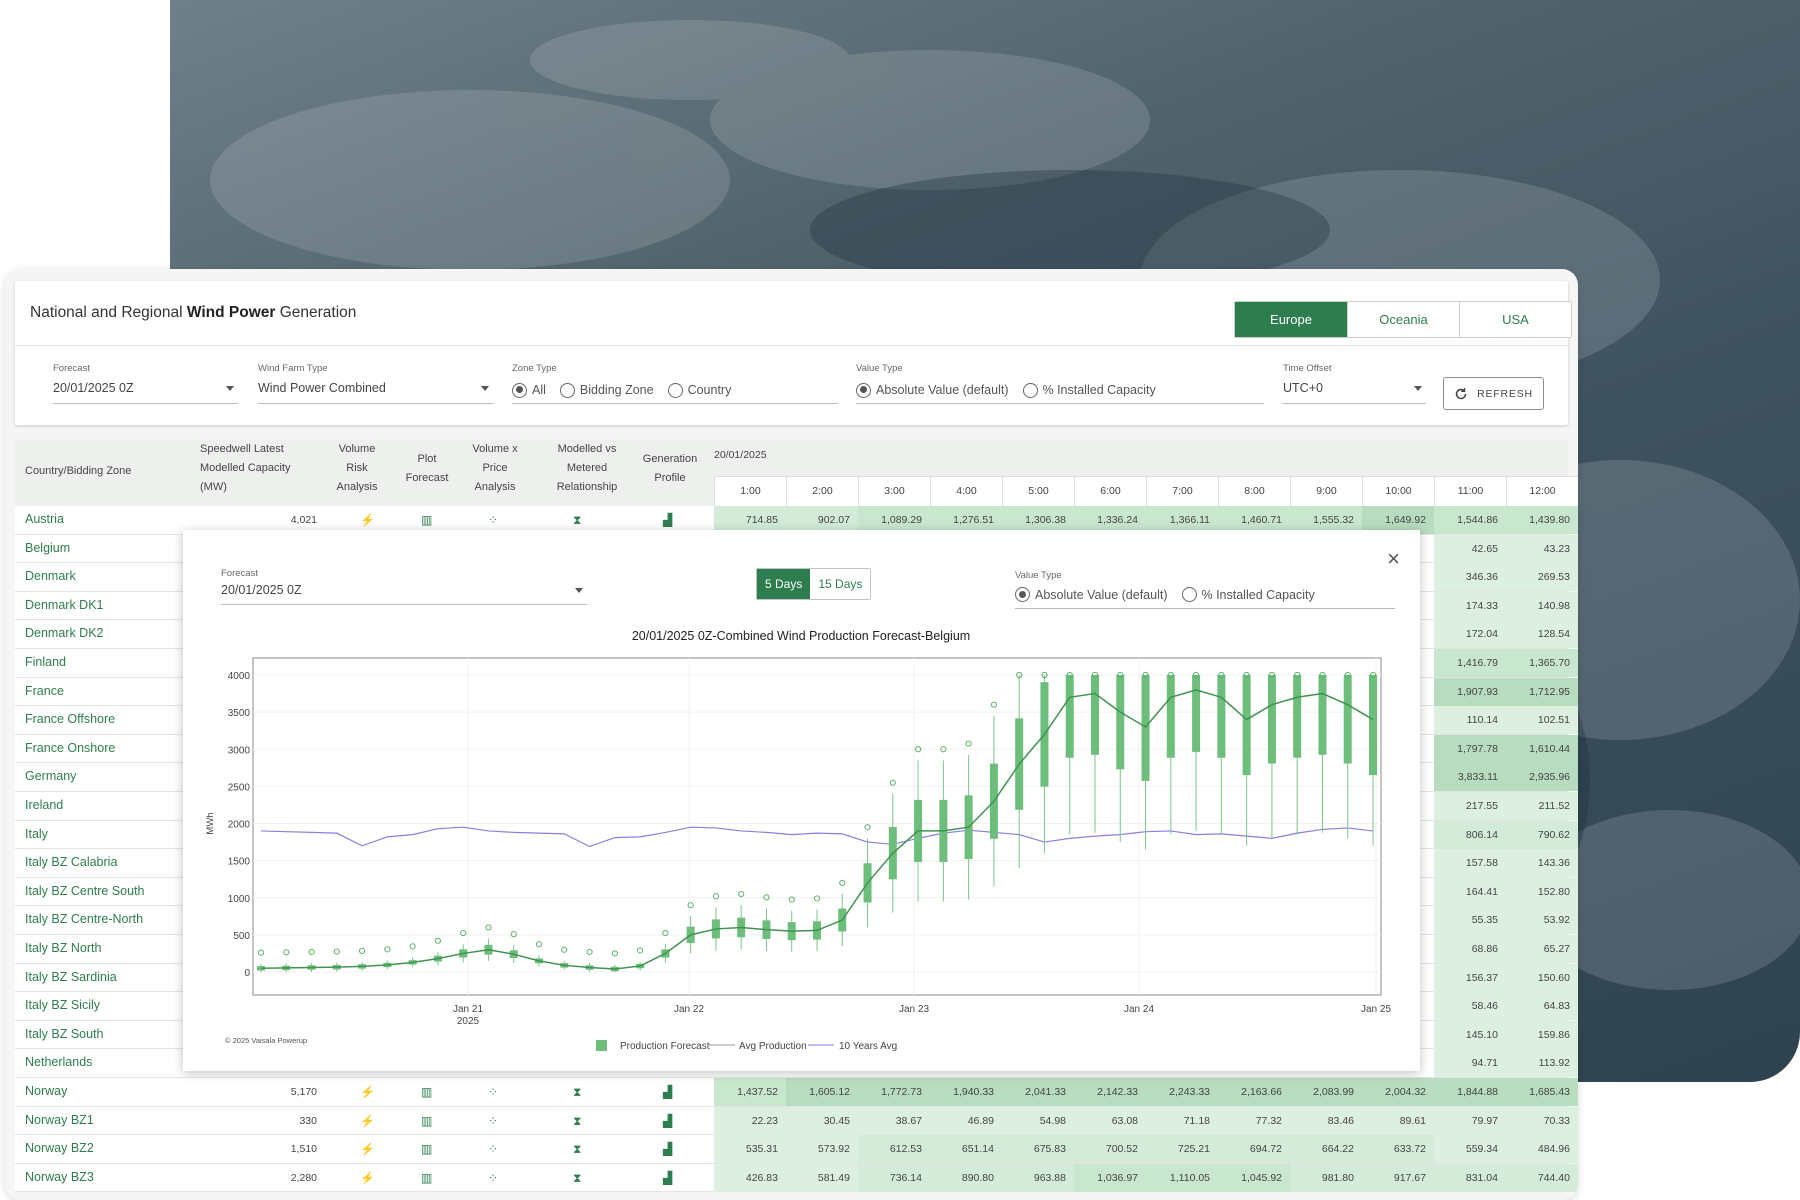 The image size is (1800, 1200). Describe the element at coordinates (1515, 319) in the screenshot. I see `tab-usa: USA` at that location.